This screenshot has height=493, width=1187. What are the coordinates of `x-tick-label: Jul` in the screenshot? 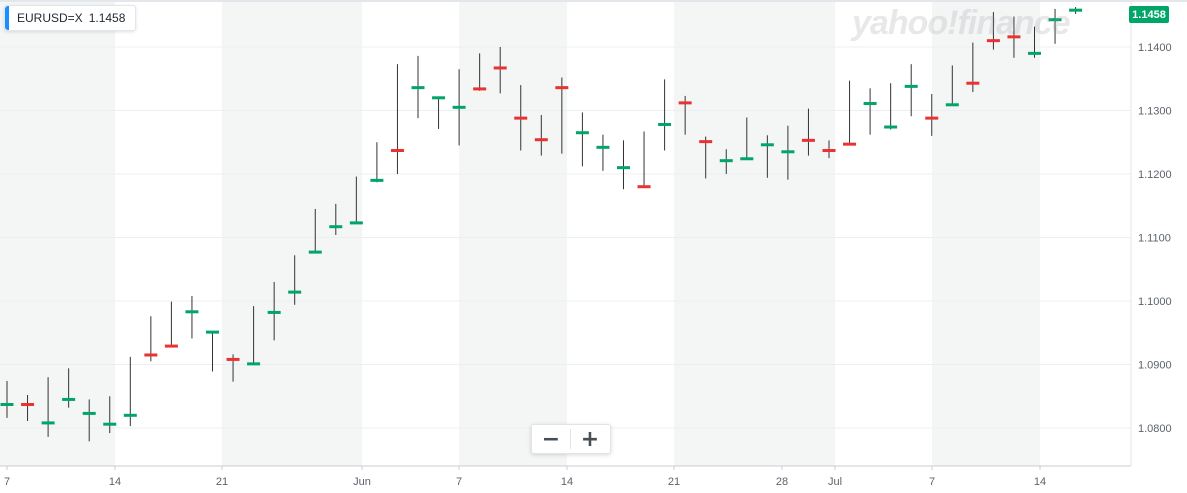 It's located at (835, 482).